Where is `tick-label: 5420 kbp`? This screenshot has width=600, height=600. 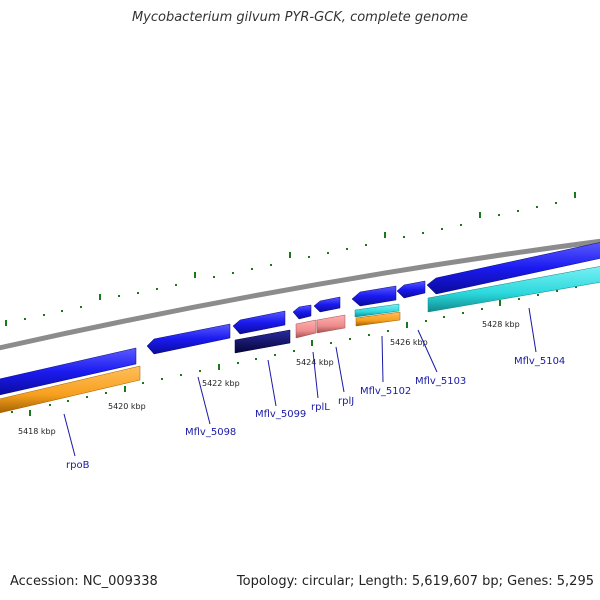 tick-label: 5420 kbp is located at coordinates (127, 406).